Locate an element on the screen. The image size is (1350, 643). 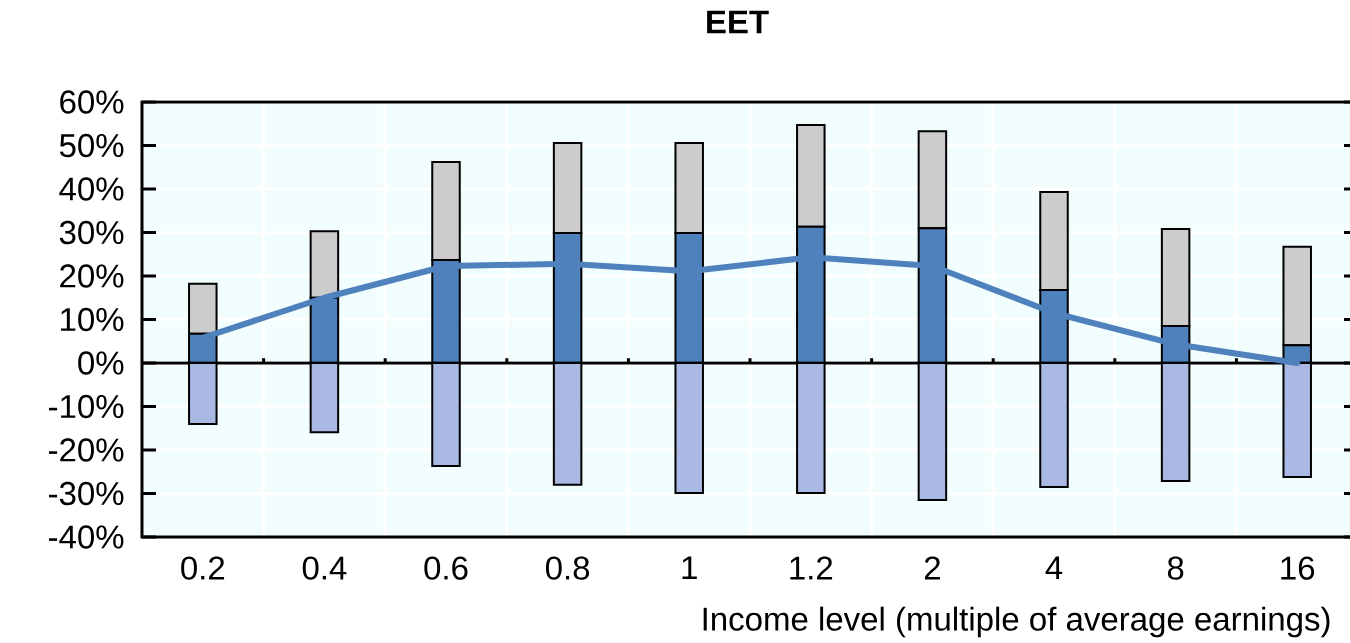
x-axis-title: Income level (multiple of average earnings) is located at coordinates (1016, 622).